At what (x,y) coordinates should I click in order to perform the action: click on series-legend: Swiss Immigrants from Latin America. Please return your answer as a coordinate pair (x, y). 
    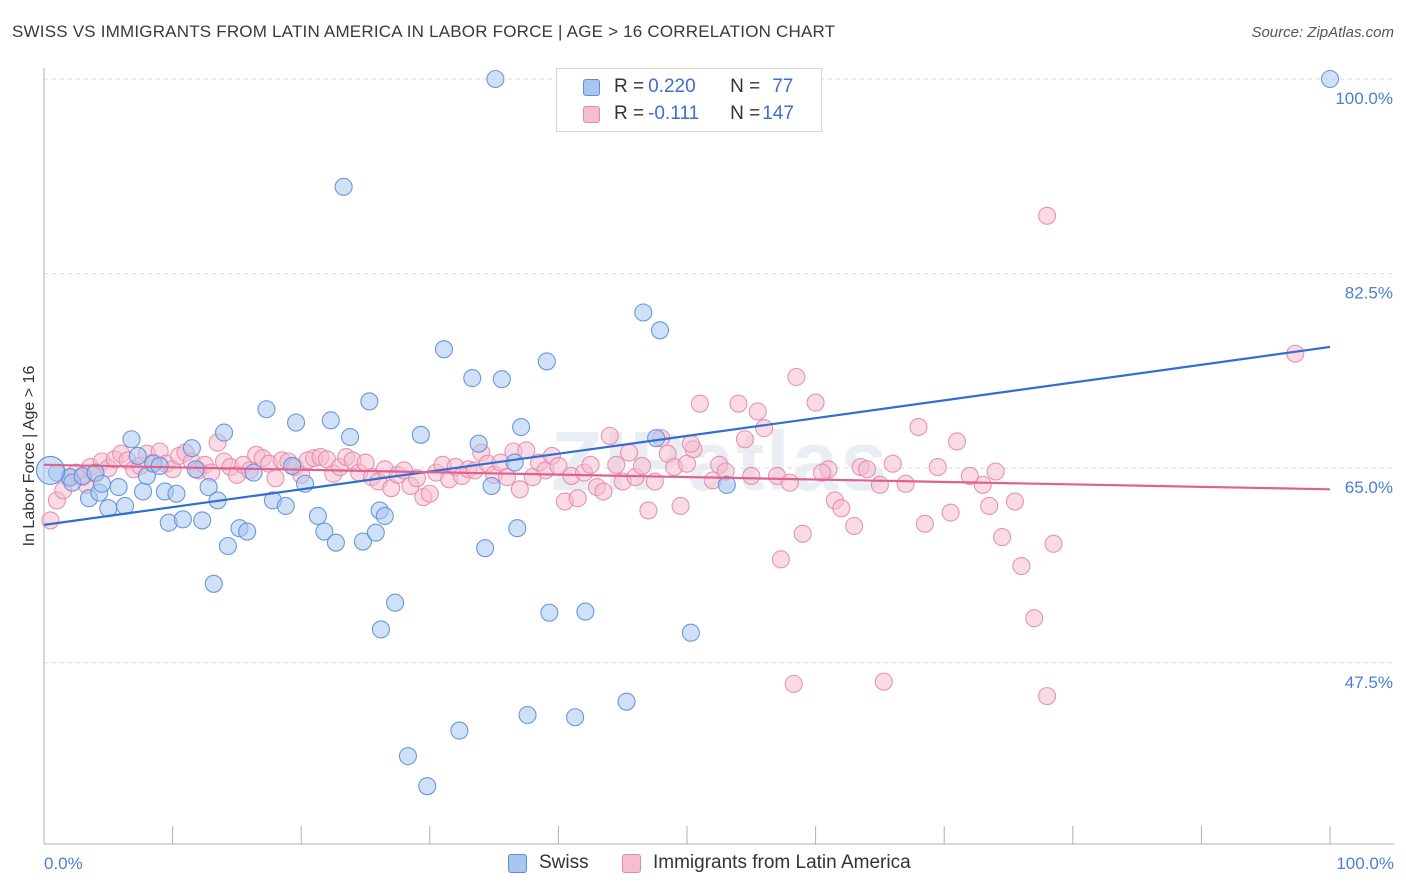
    Looking at the image, I should click on (703, 864).